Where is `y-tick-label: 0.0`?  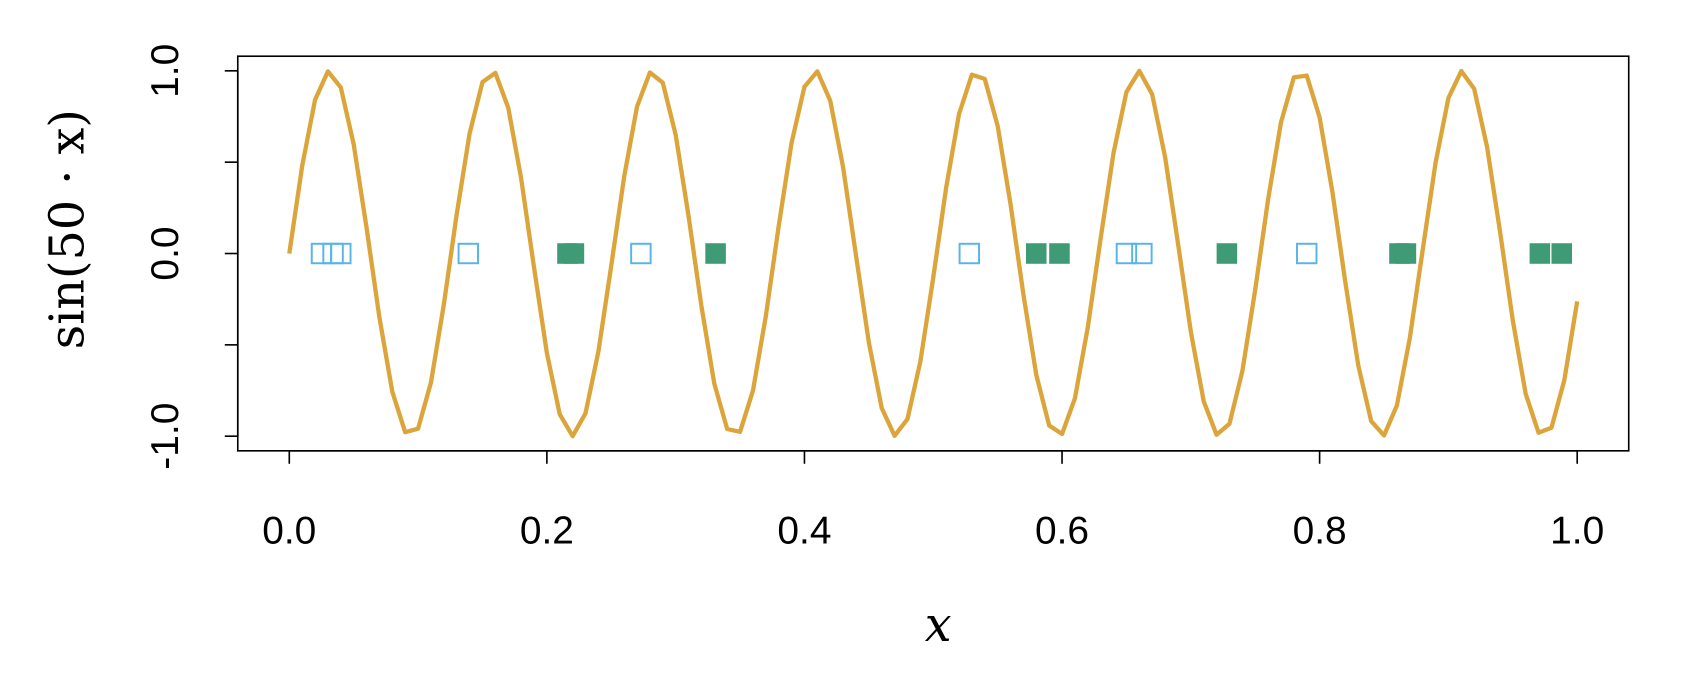 y-tick-label: 0.0 is located at coordinates (165, 253).